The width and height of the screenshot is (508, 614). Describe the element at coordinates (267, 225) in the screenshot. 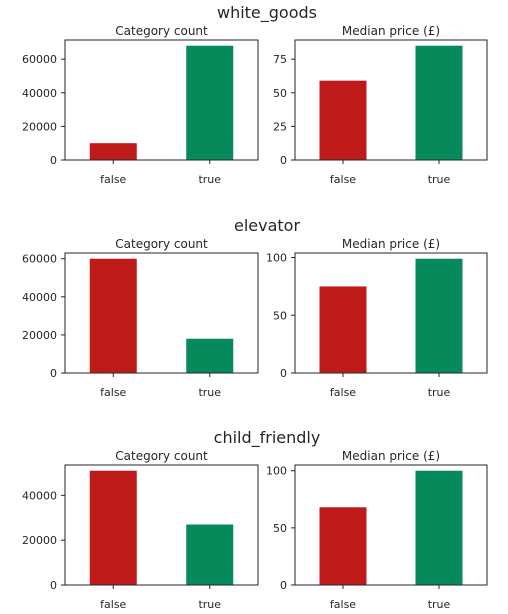

I see `group-title: elevator` at that location.